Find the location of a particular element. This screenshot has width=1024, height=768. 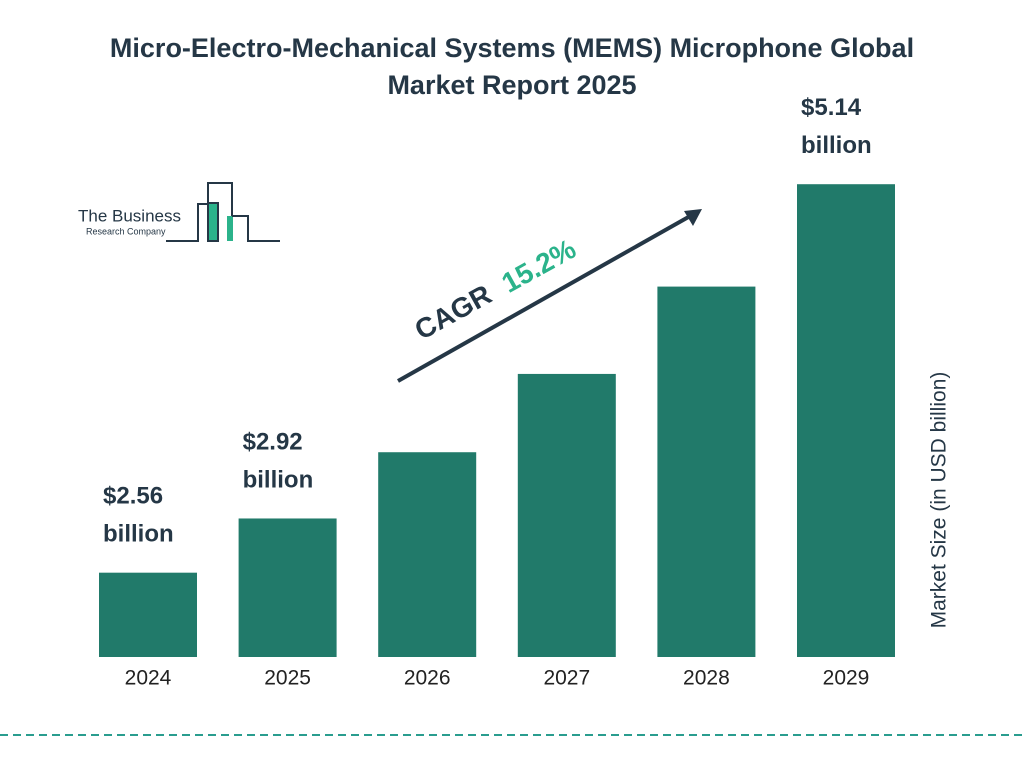

cagr-arrow is located at coordinates (545, 298).